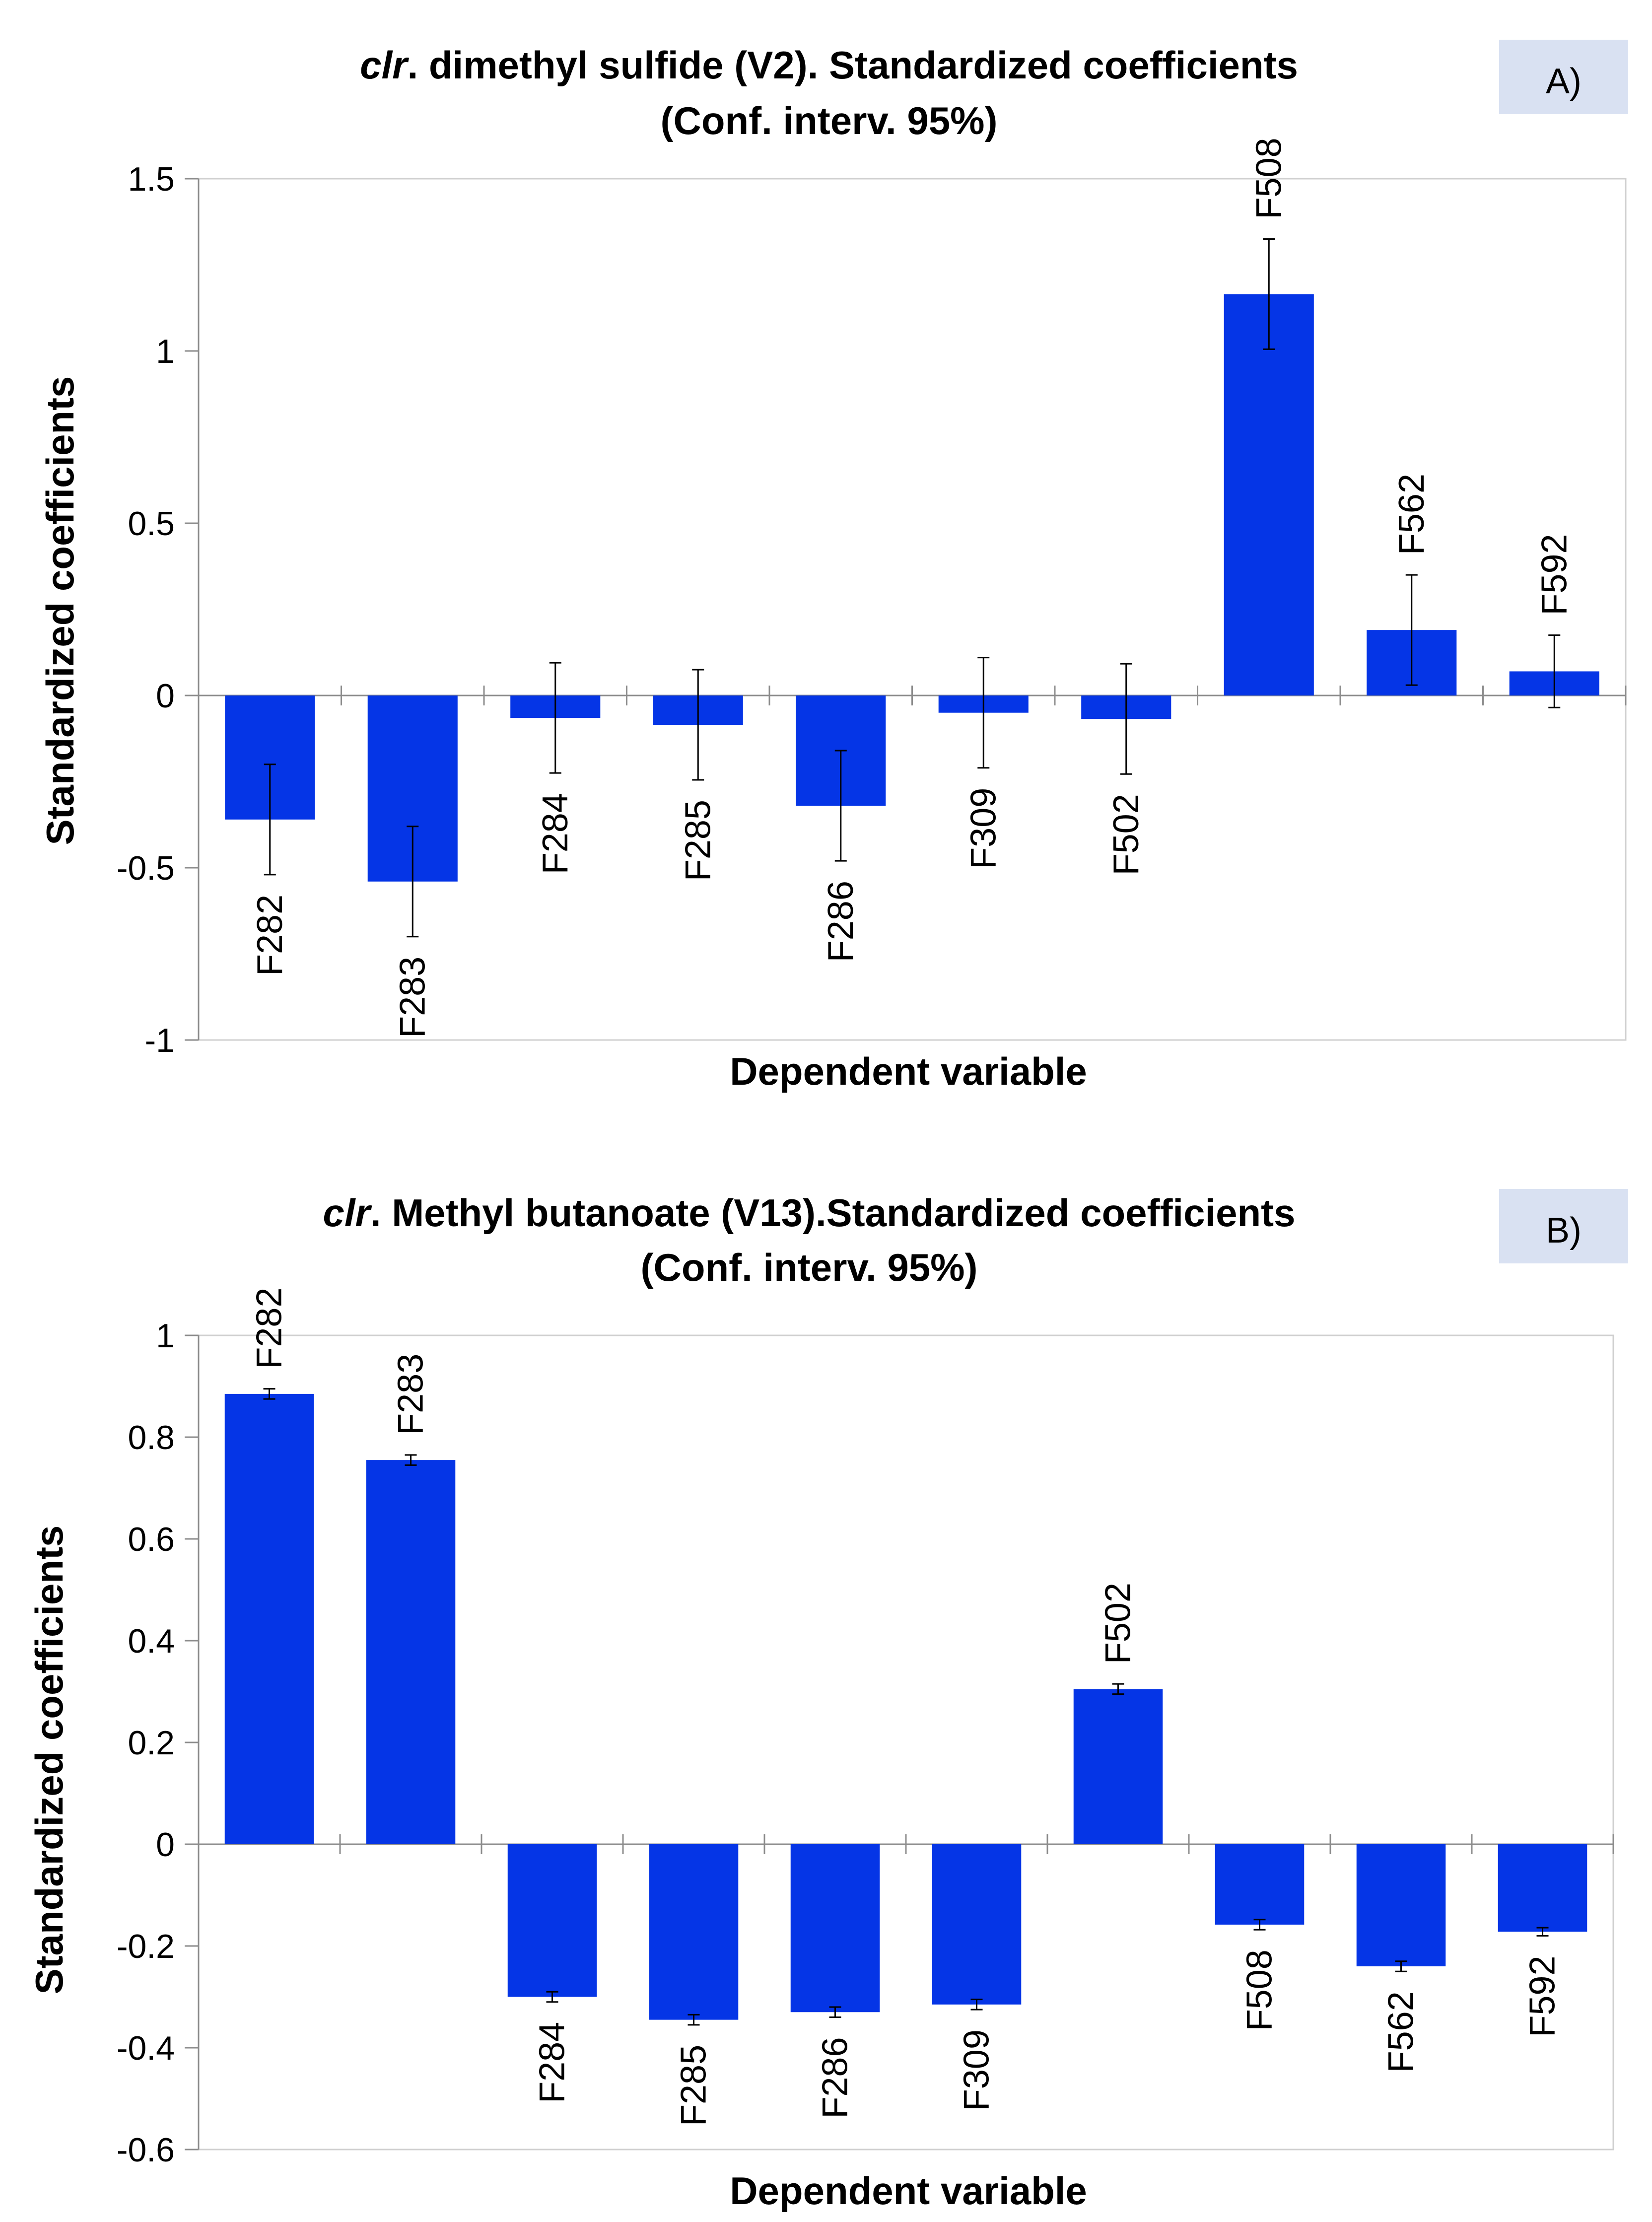  I want to click on bar-f285, so click(694, 1932).